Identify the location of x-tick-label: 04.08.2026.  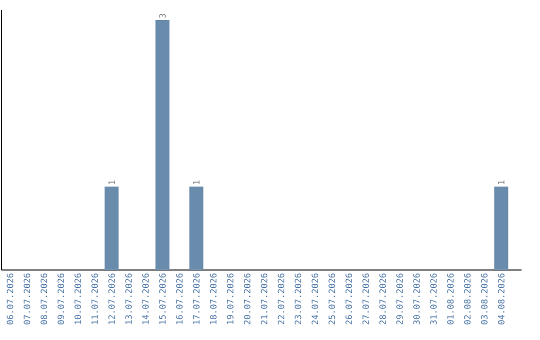
(501, 299).